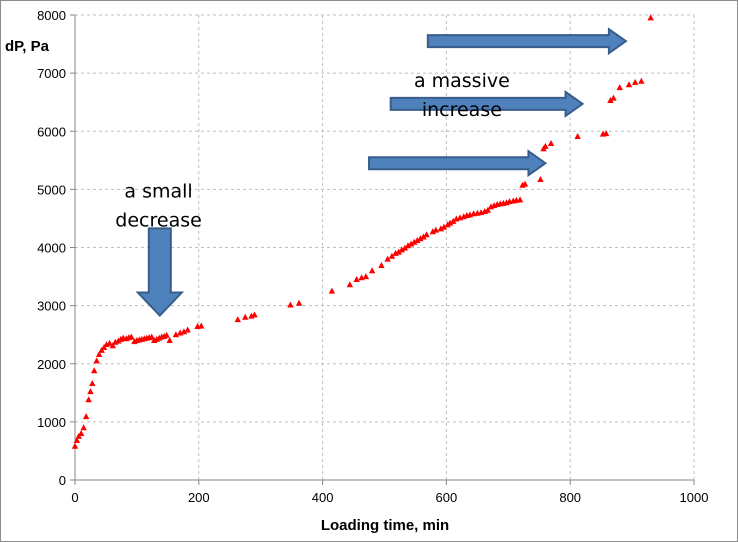 This screenshot has width=738, height=542. I want to click on x-tick-label: 800, so click(570, 497).